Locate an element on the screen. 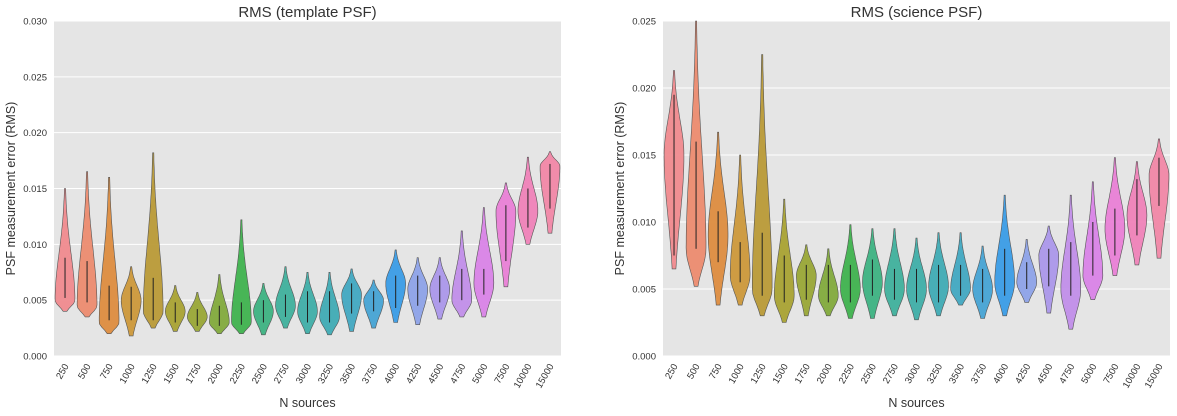 Image resolution: width=1177 pixels, height=416 pixels. x-tick-label: 10000 is located at coordinates (523, 376).